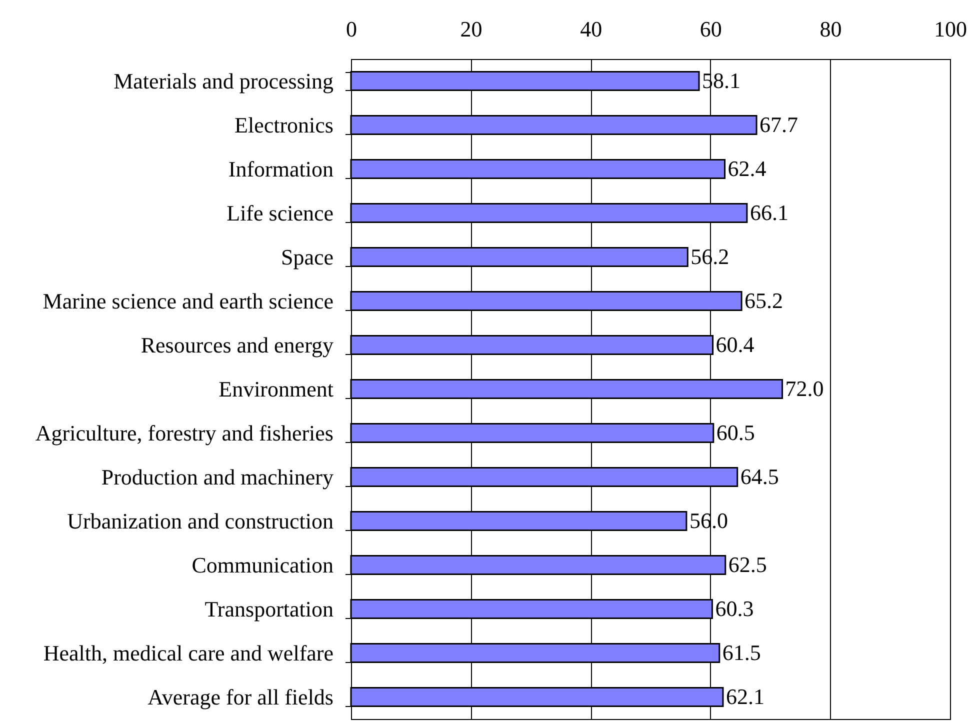 The width and height of the screenshot is (973, 727). What do you see at coordinates (281, 169) in the screenshot?
I see `y-tick-label: Information` at bounding box center [281, 169].